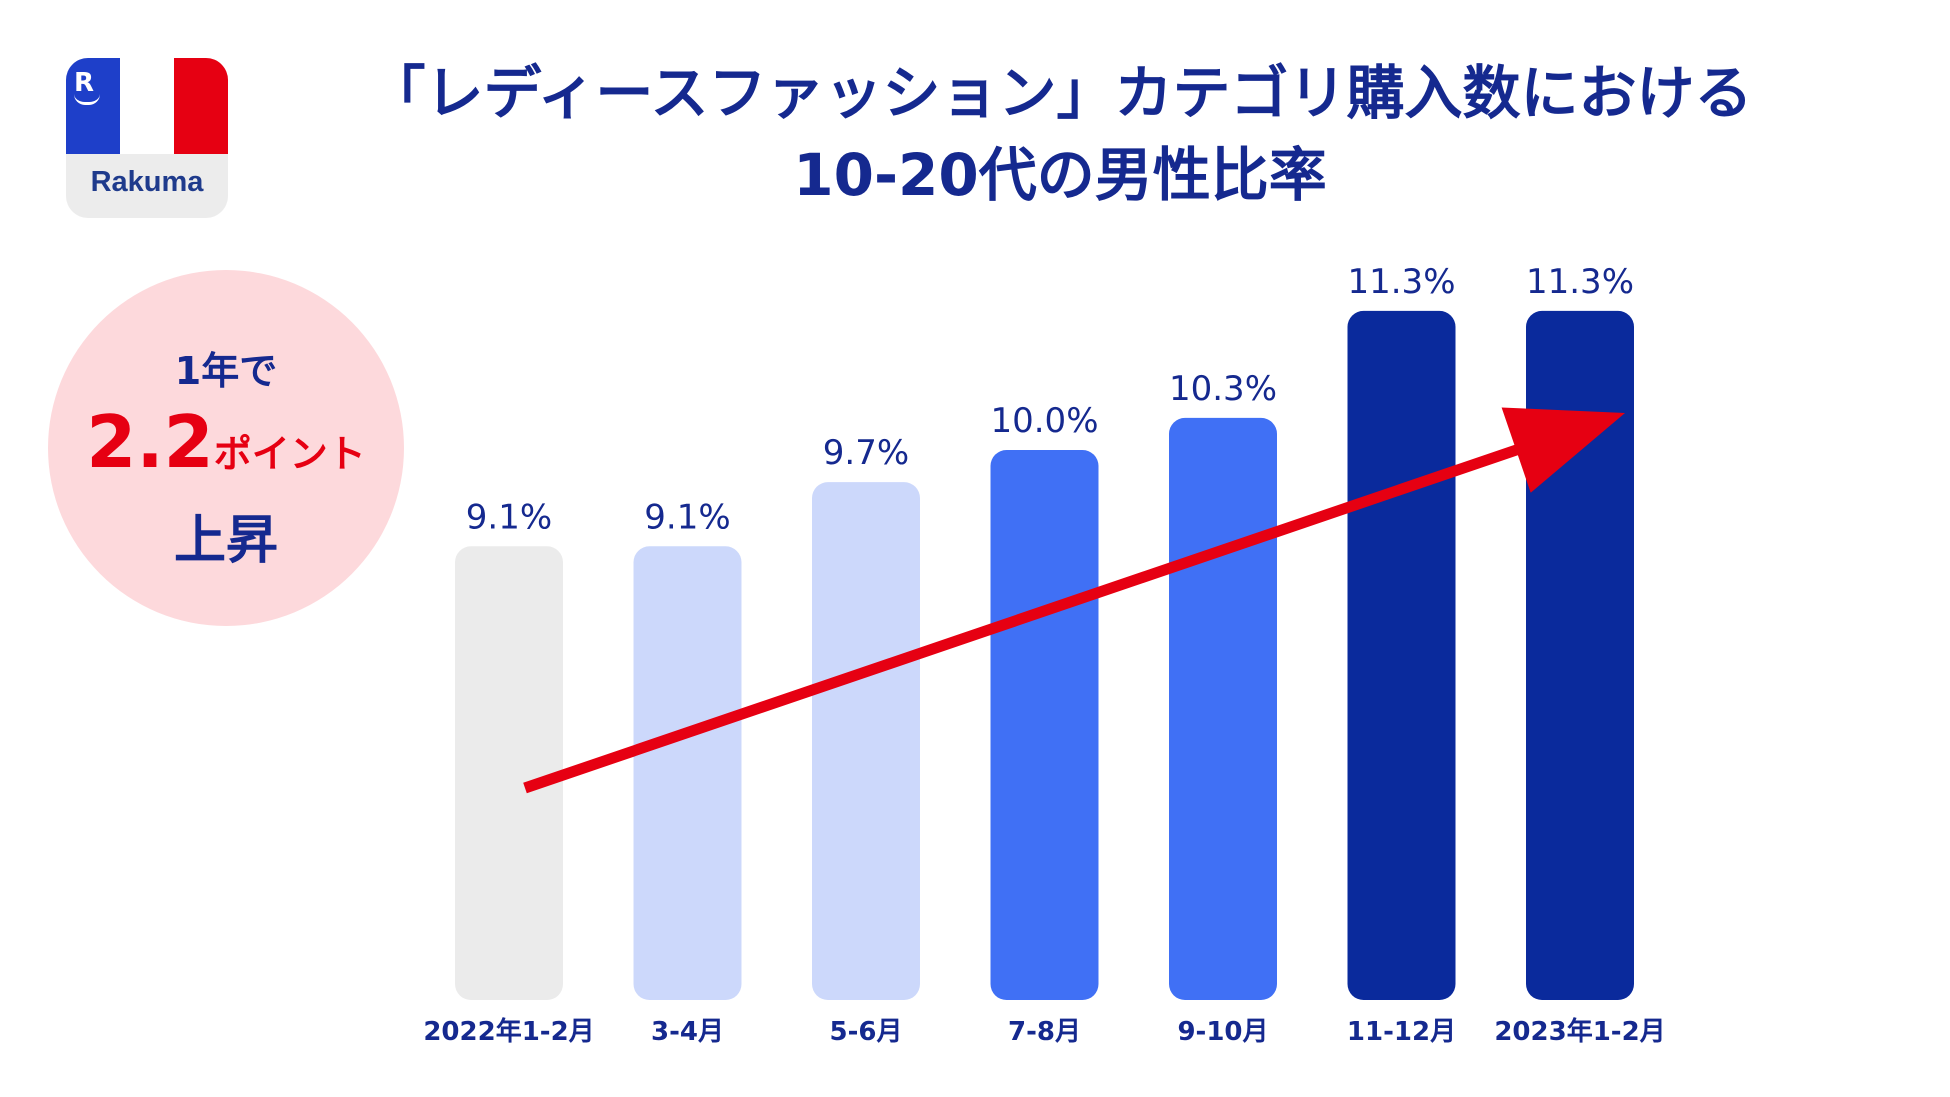 This screenshot has width=1950, height=1097. I want to click on callout-period: 1年で, so click(226, 371).